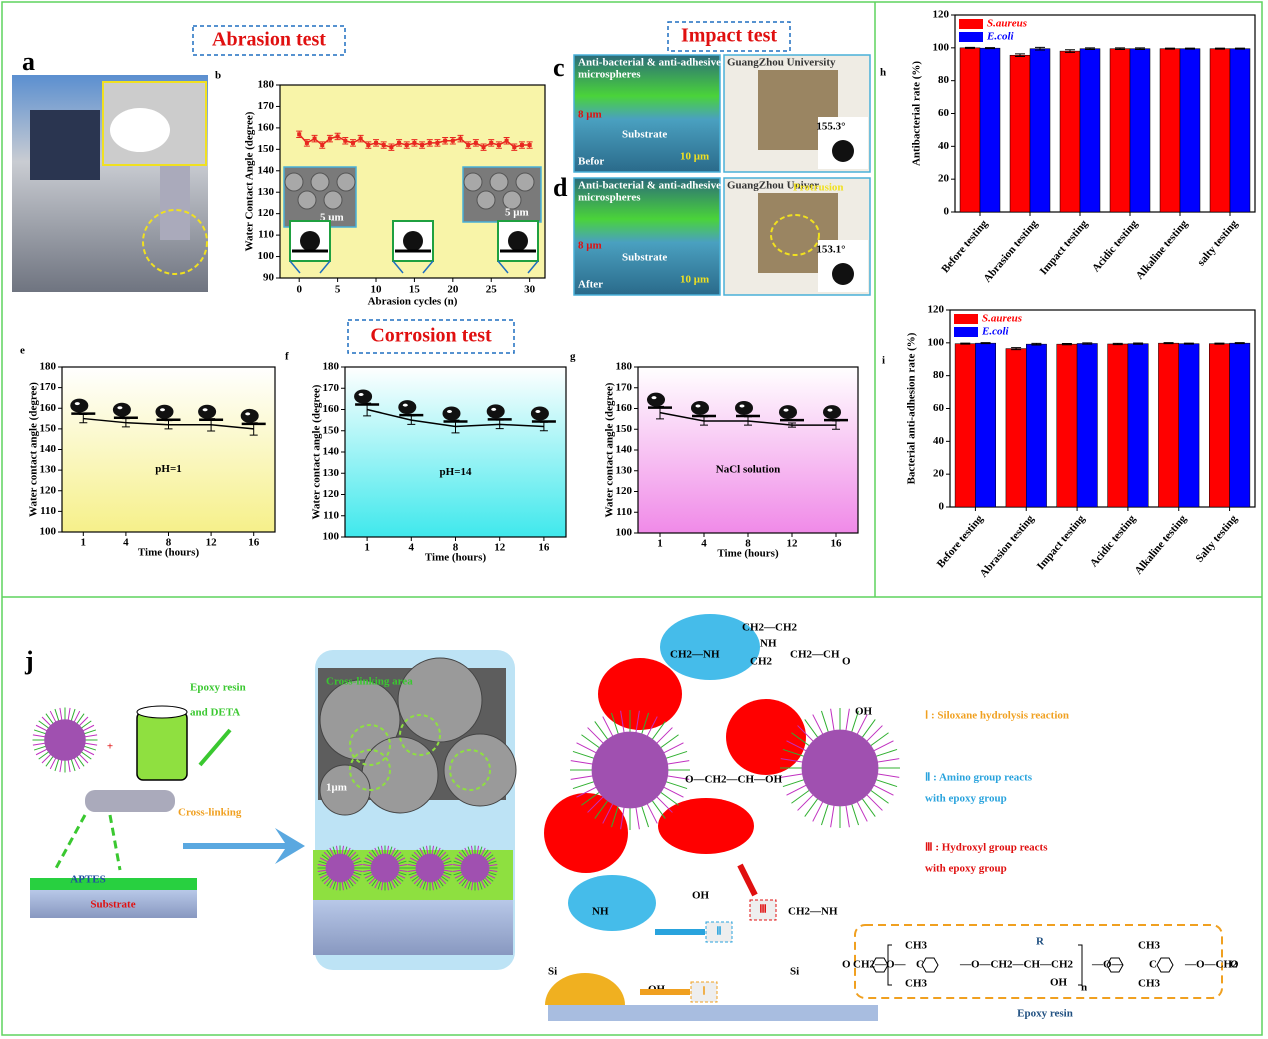 The image size is (1268, 1039). Describe the element at coordinates (1010, 250) in the screenshot. I see `x-tick-label: Abrasion testing` at that location.